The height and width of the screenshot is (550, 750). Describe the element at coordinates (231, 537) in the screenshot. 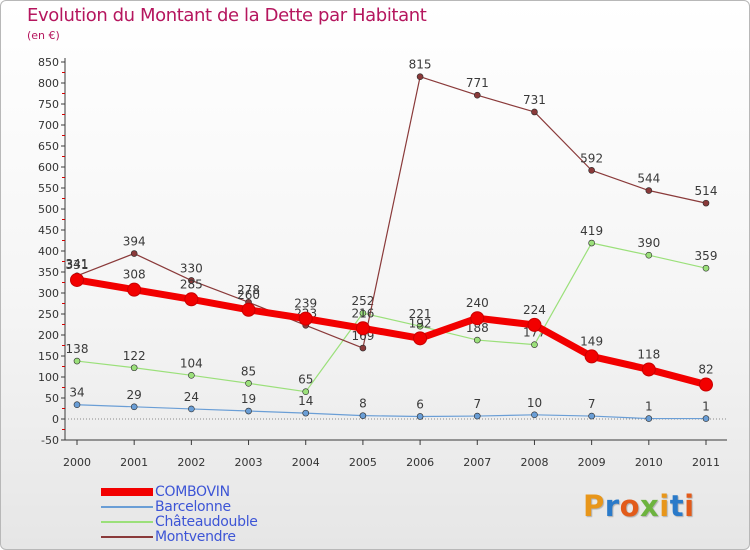

I see `legend-item: Montvendre` at that location.